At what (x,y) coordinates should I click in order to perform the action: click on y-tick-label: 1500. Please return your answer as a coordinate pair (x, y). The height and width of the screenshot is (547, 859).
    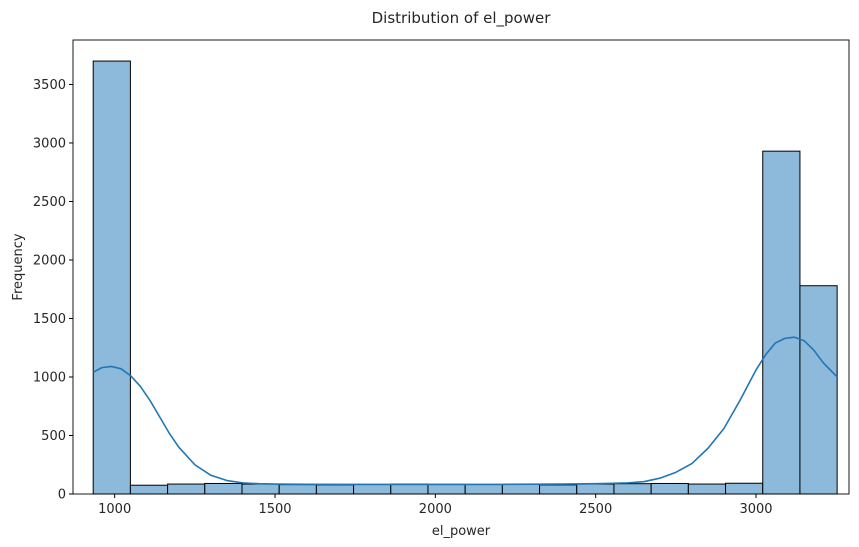
    Looking at the image, I should click on (49, 319).